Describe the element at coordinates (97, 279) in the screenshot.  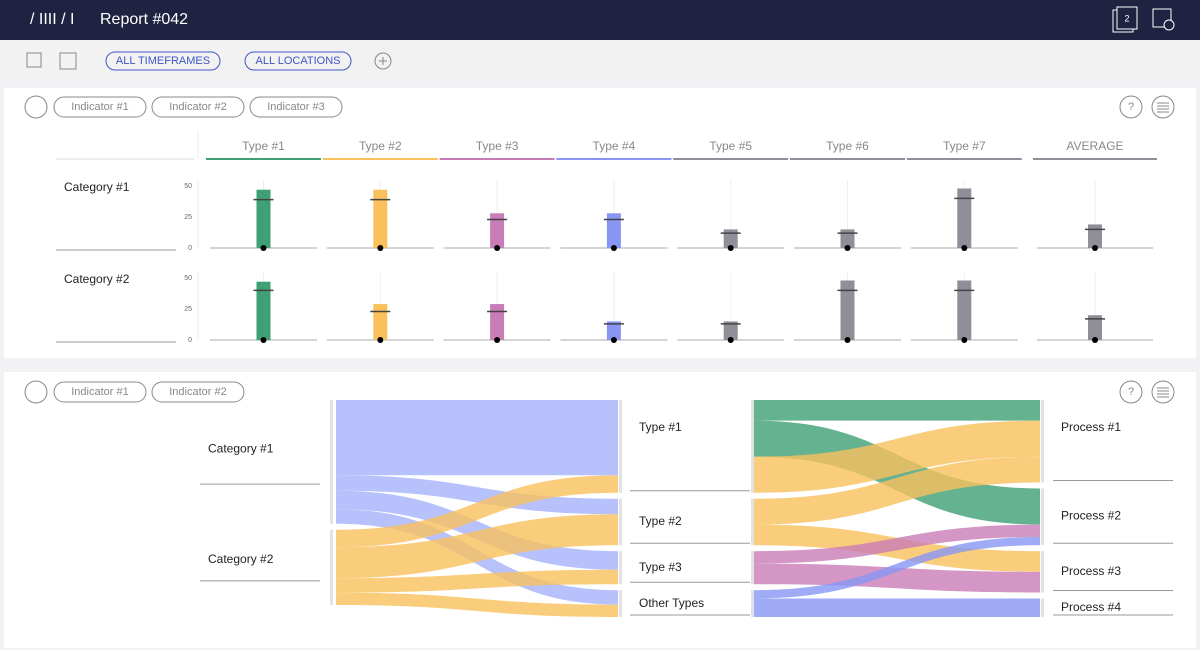
I see `row-label: Category #2` at that location.